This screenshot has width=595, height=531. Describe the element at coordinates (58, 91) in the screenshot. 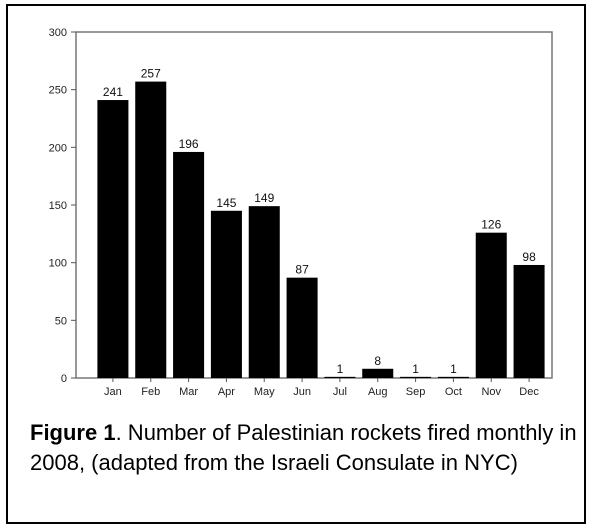

I see `y-tick-label: 250` at that location.